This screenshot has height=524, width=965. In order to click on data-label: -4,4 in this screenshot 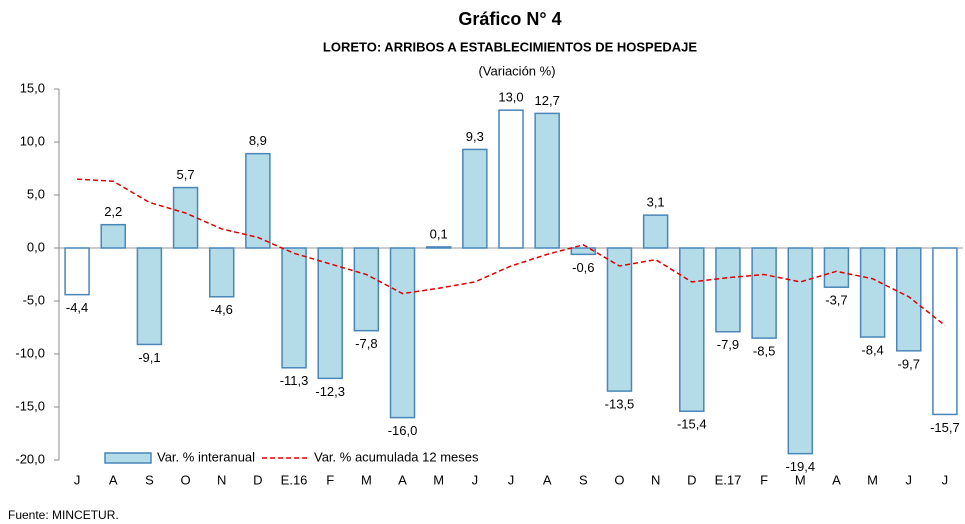, I will do `click(77, 307)`.